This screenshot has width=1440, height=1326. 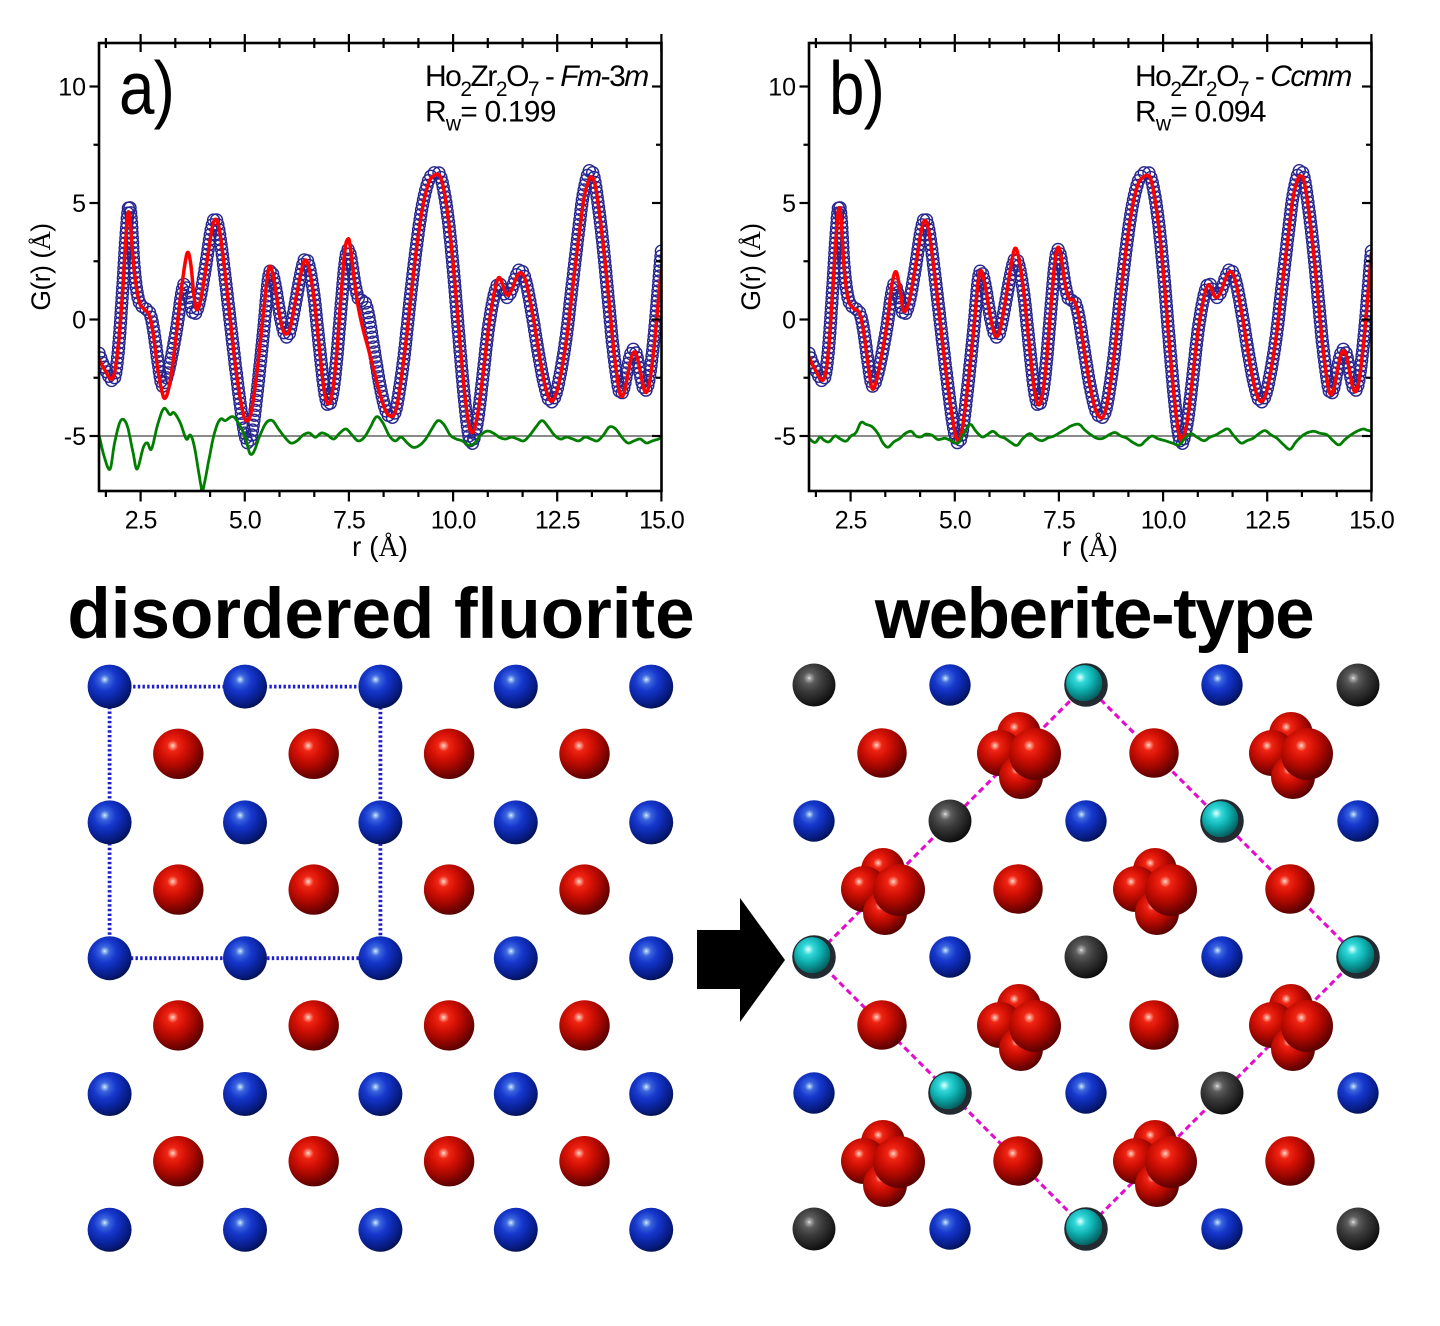 I want to click on svg-text: b), so click(x=856, y=88).